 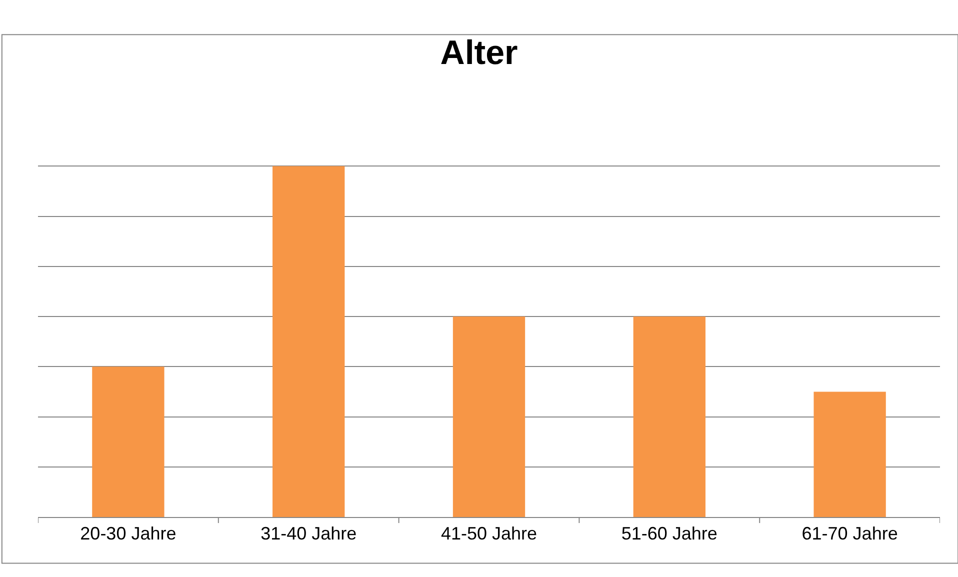 What do you see at coordinates (669, 534) in the screenshot?
I see `x-tick-label: 51-60 Jahre` at bounding box center [669, 534].